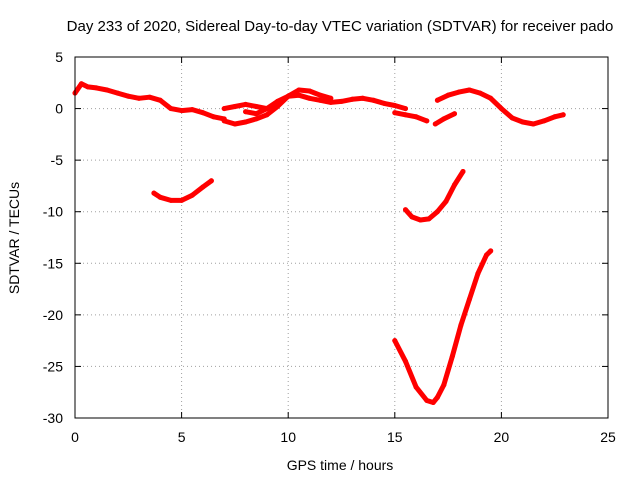  What do you see at coordinates (59, 57) in the screenshot?
I see `y-tick-label: 5` at bounding box center [59, 57].